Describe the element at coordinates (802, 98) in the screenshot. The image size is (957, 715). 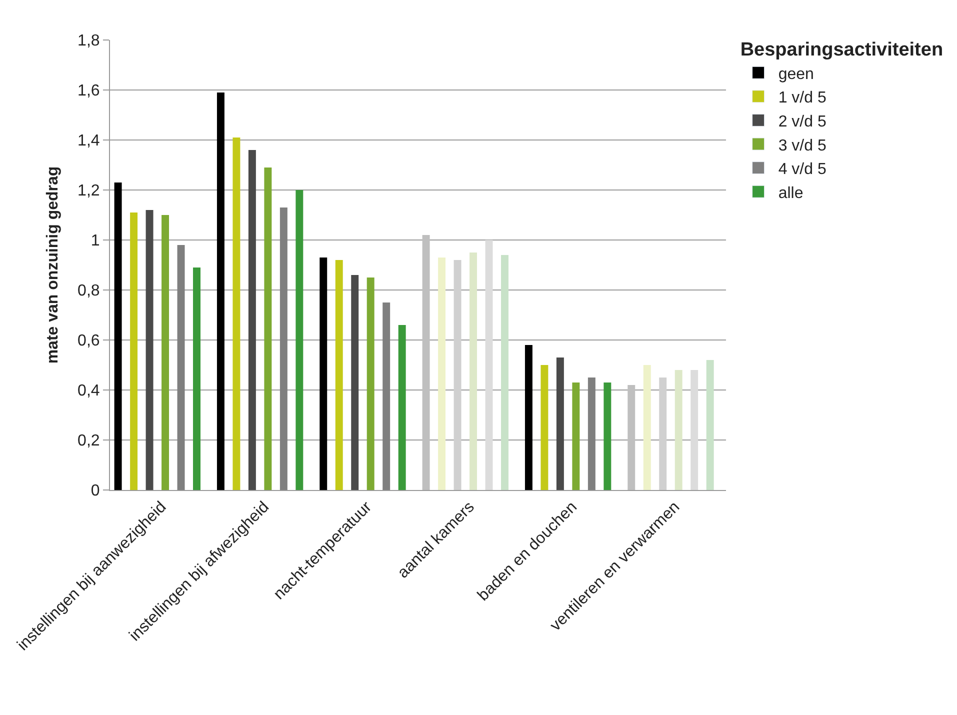
I see `legend-label: 1 v/d 5` at that location.